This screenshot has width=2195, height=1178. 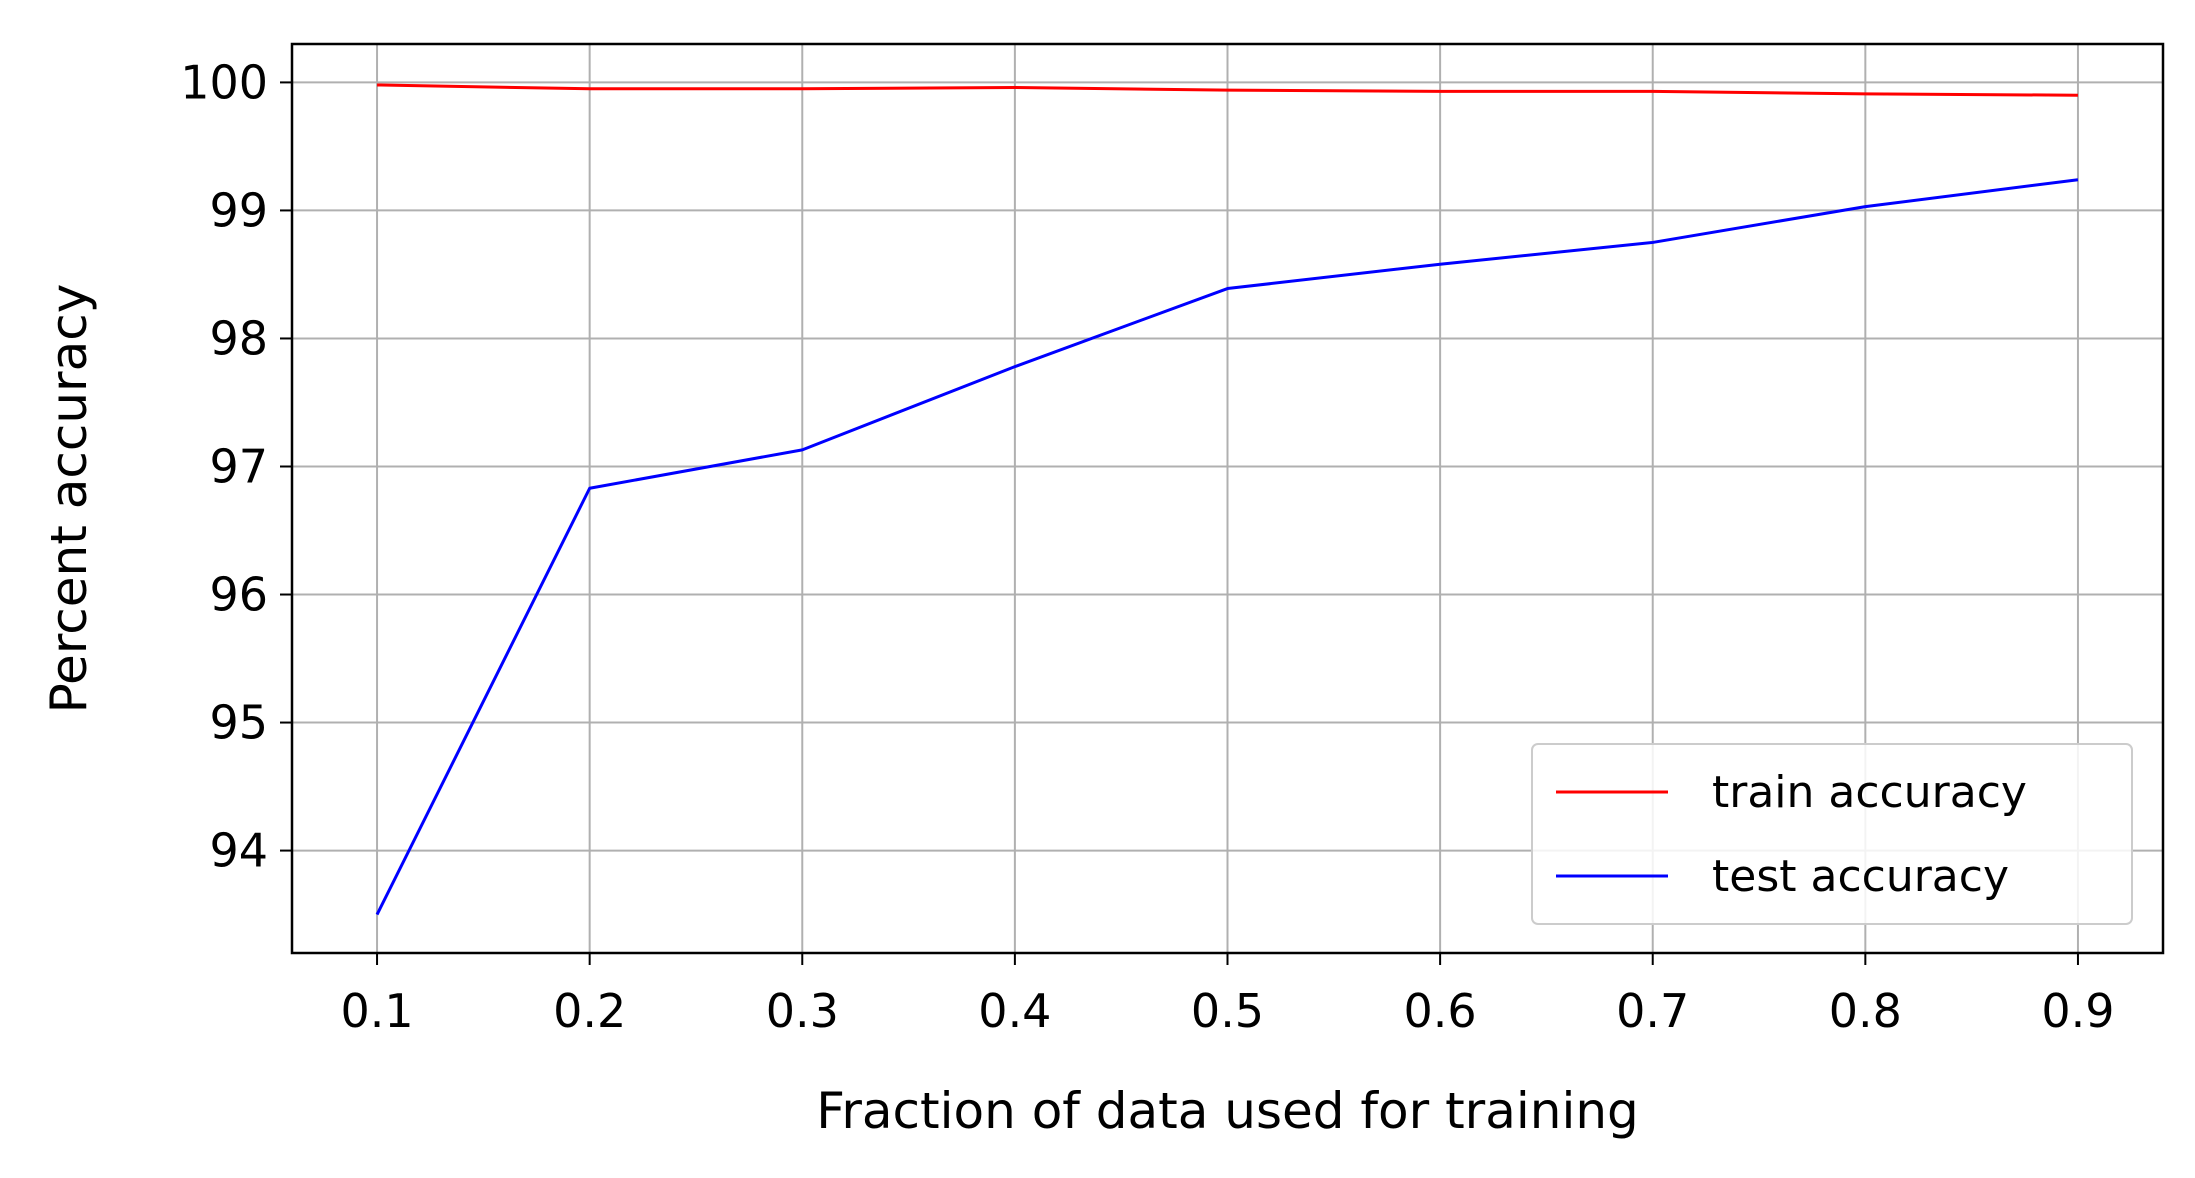 I want to click on x-tick-label: 0.9, so click(x=2077, y=1011).